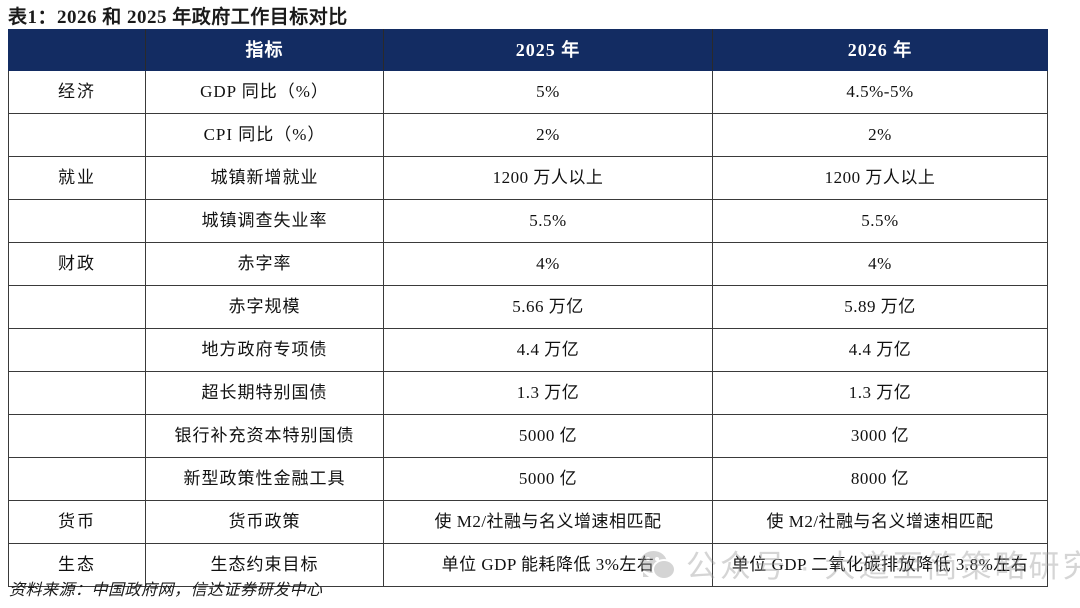 This screenshot has width=1080, height=608. I want to click on cell-2026: 3000 亿, so click(880, 436).